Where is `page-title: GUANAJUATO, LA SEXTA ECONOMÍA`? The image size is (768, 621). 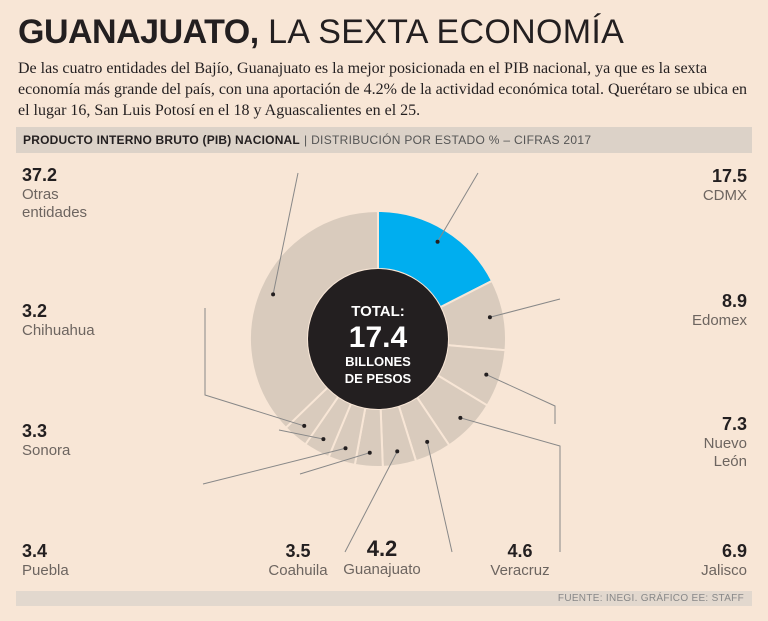 page-title: GUANAJUATO, LA SEXTA ECONOMÍA is located at coordinates (321, 32).